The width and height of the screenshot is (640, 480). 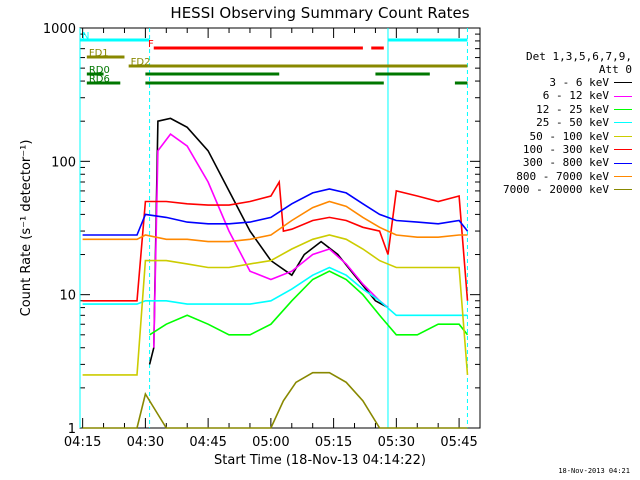 I want to click on legend-item: 300 - 800 keV, so click(x=547, y=162).